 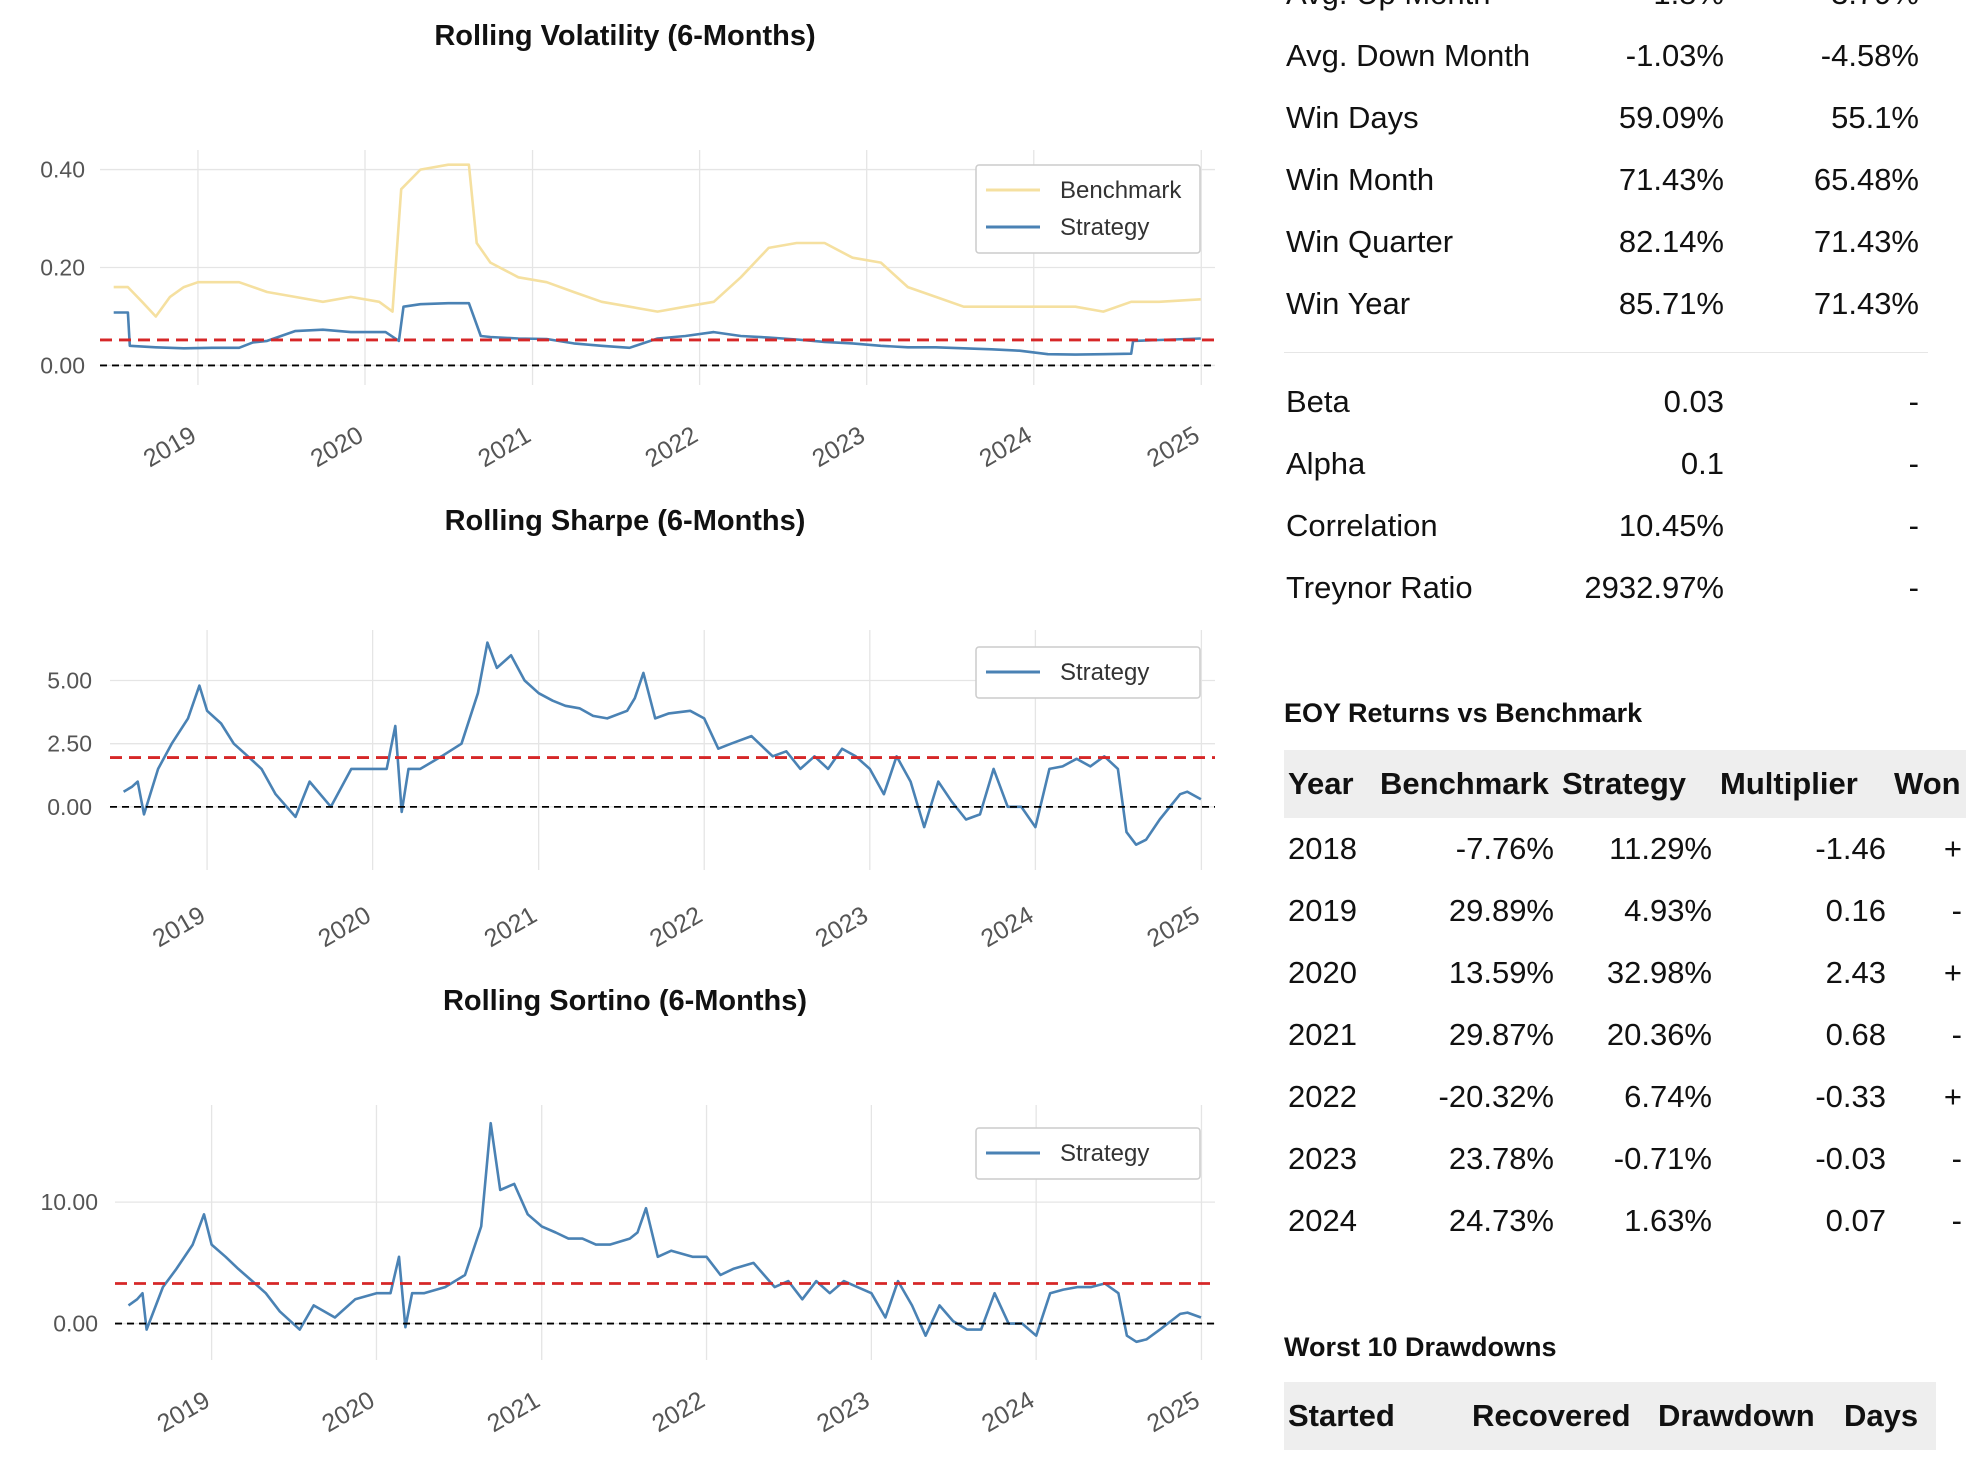 I want to click on table-cell: 4.93%, so click(x=1668, y=910).